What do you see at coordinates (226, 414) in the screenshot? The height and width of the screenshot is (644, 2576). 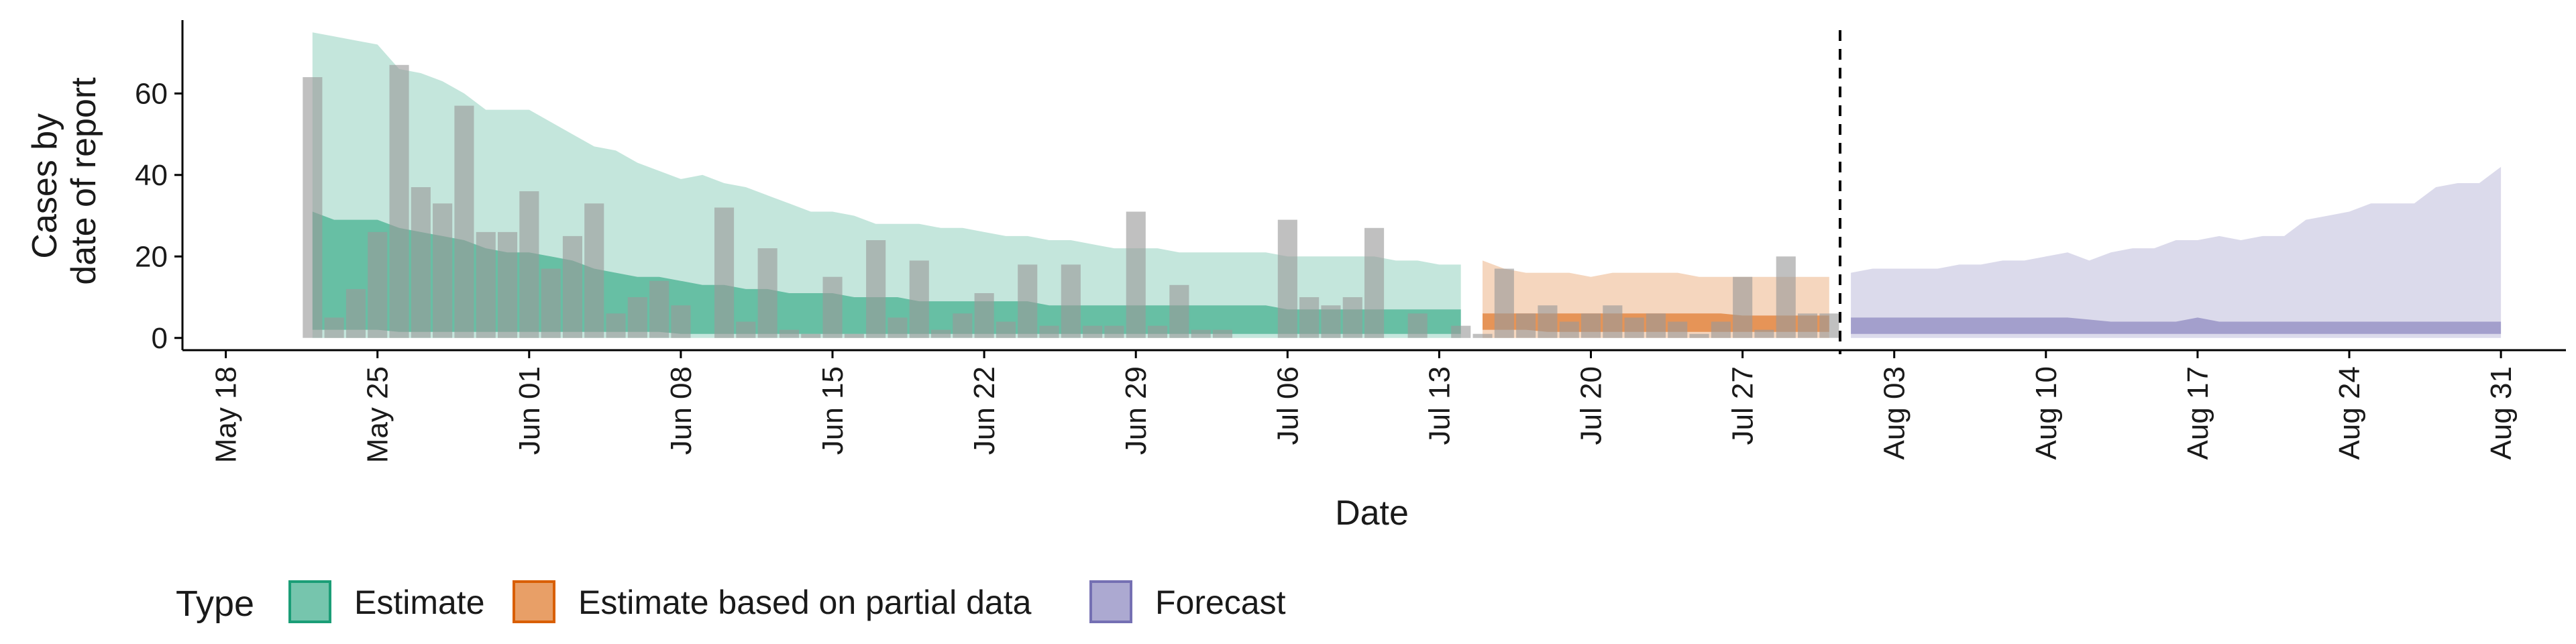 I see `x-tick-label: May 18` at bounding box center [226, 414].